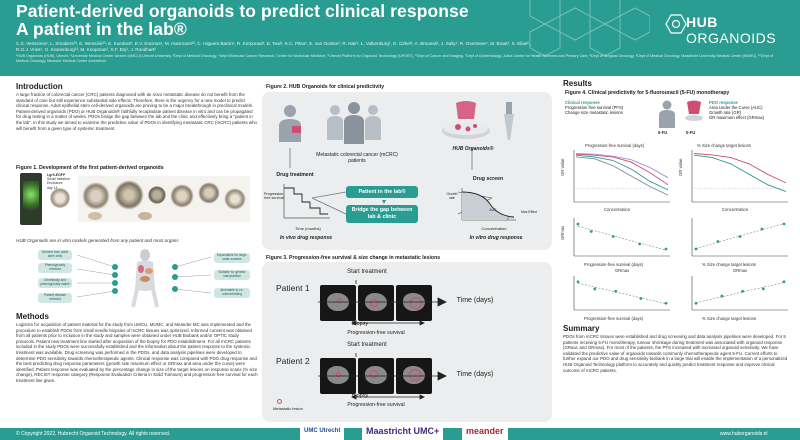 Image resolution: width=800 pixels, height=440 pixels. Describe the element at coordinates (58, 181) in the screenshot. I see `fig1-tag: Small Intestine Enclosure` at that location.